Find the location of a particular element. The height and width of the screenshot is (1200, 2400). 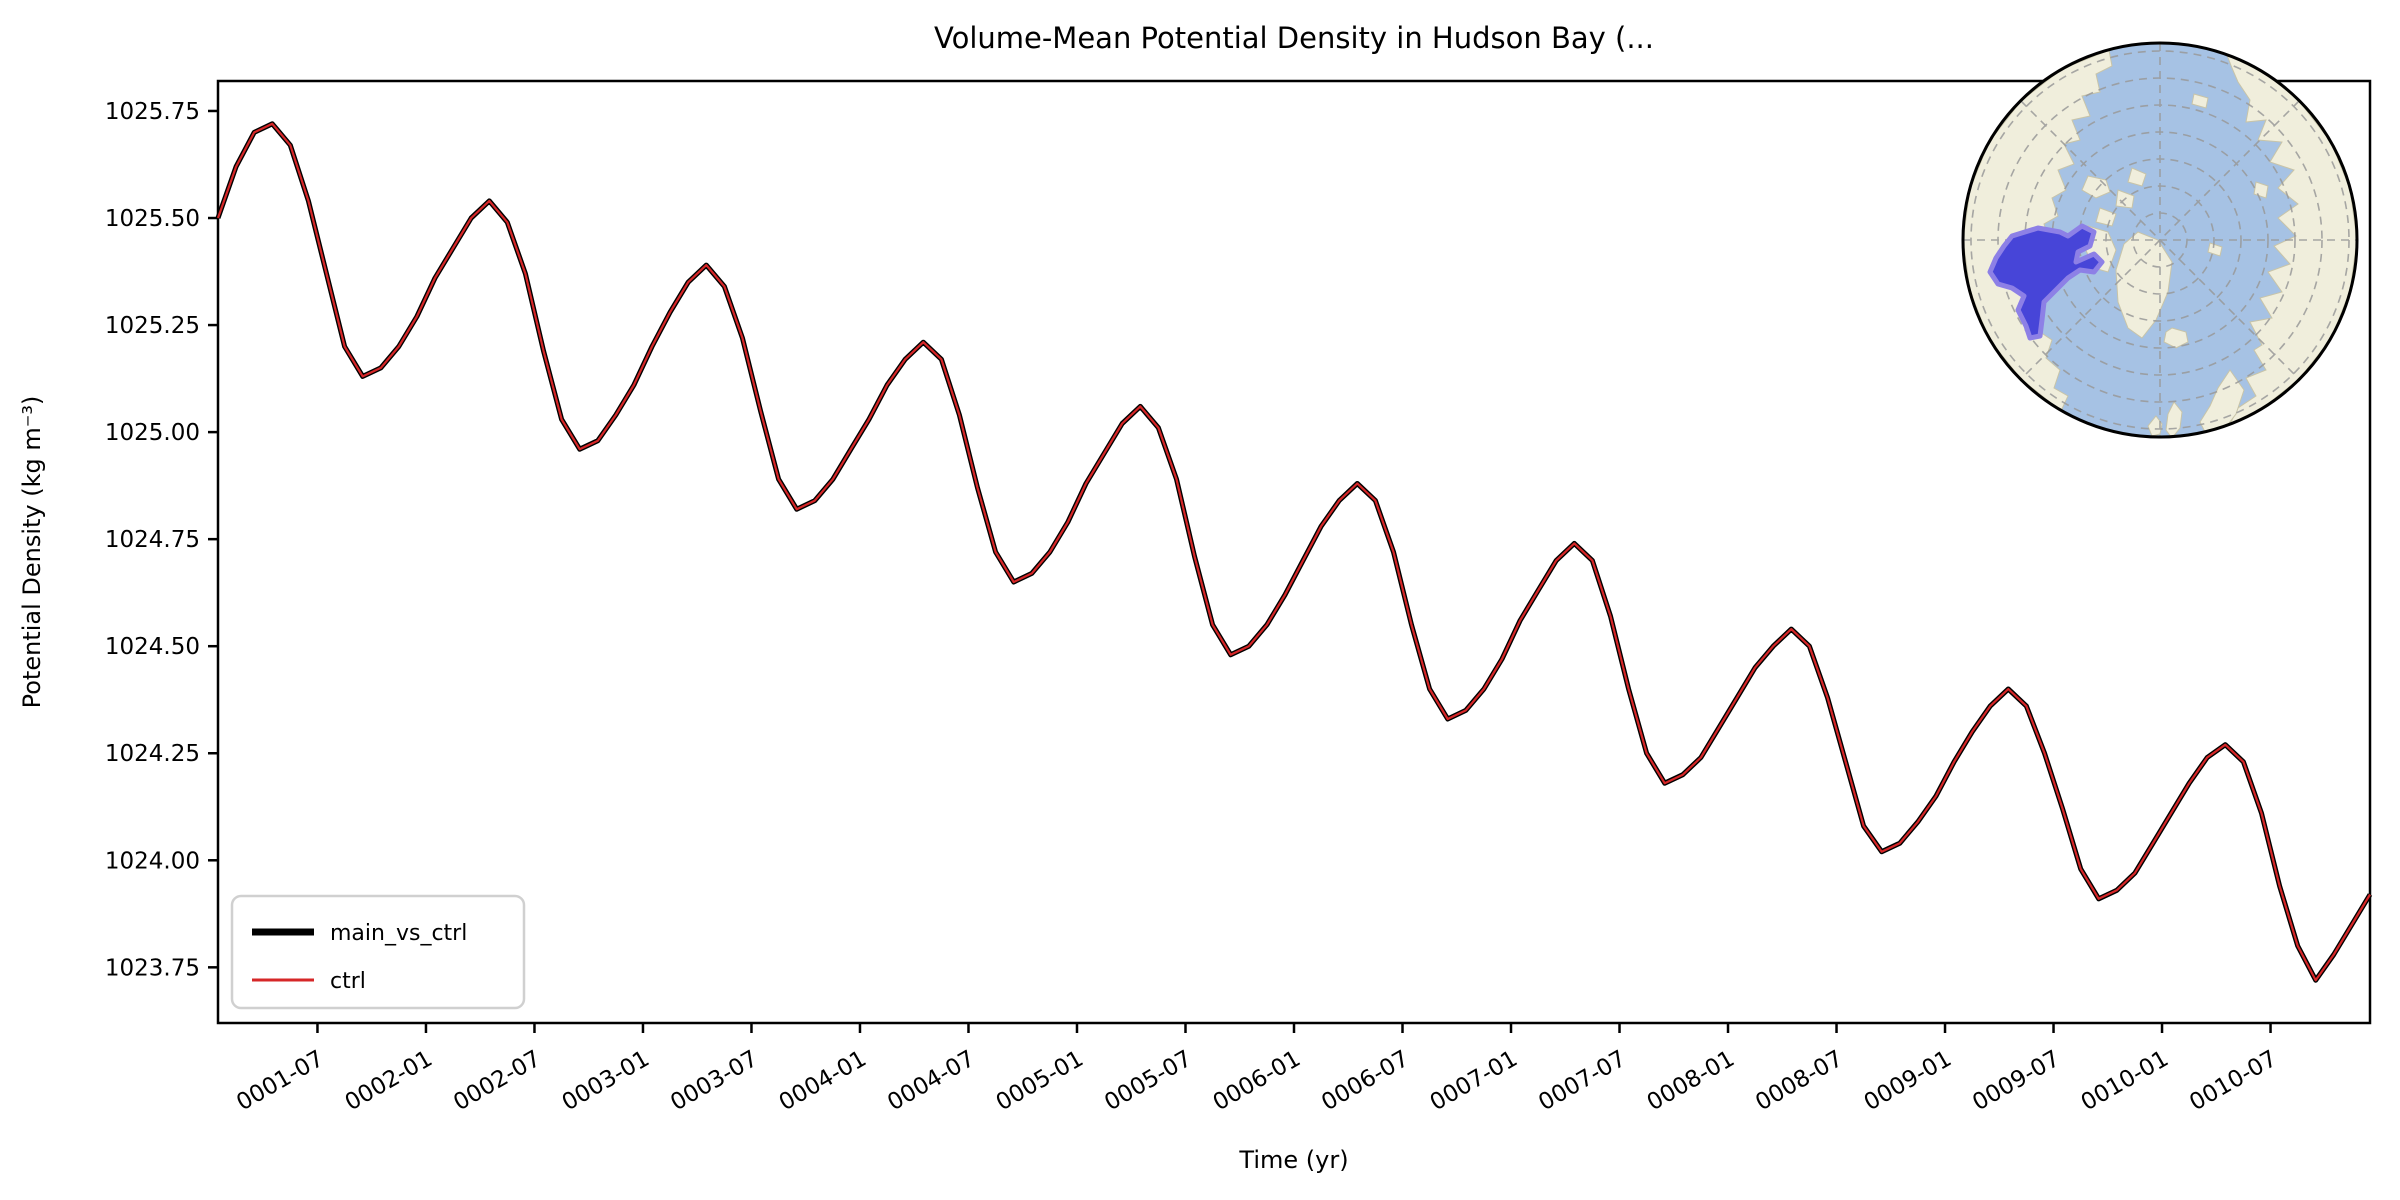

y-tick-label: 1025.25 is located at coordinates (152, 326).